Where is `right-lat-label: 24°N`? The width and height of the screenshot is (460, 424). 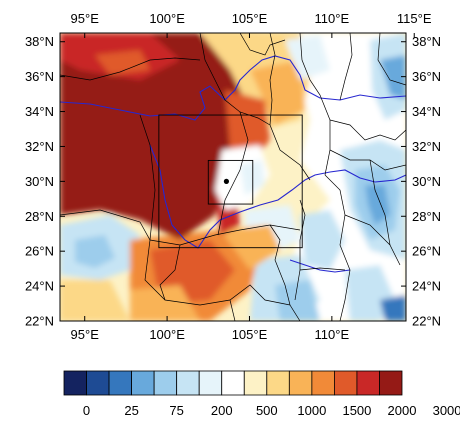 right-lat-label: 24°N is located at coordinates (426, 286).